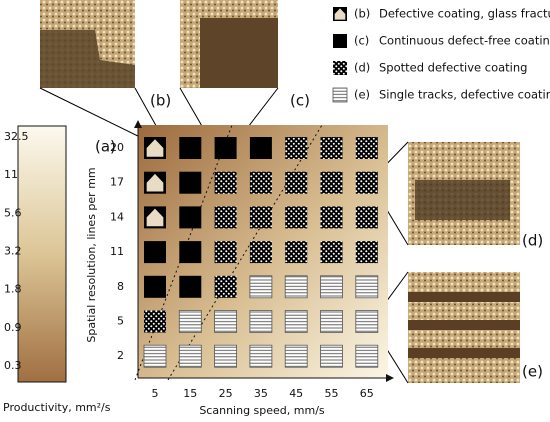  What do you see at coordinates (226, 393) in the screenshot?
I see `x-tick-label: 25` at bounding box center [226, 393].